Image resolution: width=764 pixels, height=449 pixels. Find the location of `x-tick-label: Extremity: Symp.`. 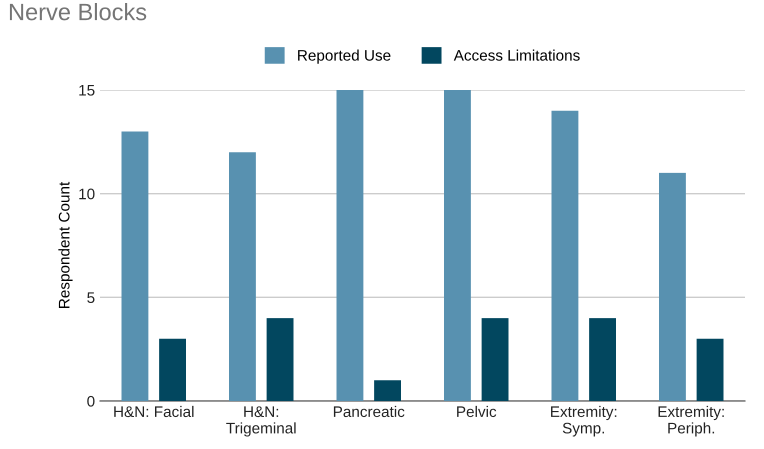

x-tick-label: Extremity: Symp. is located at coordinates (583, 421).